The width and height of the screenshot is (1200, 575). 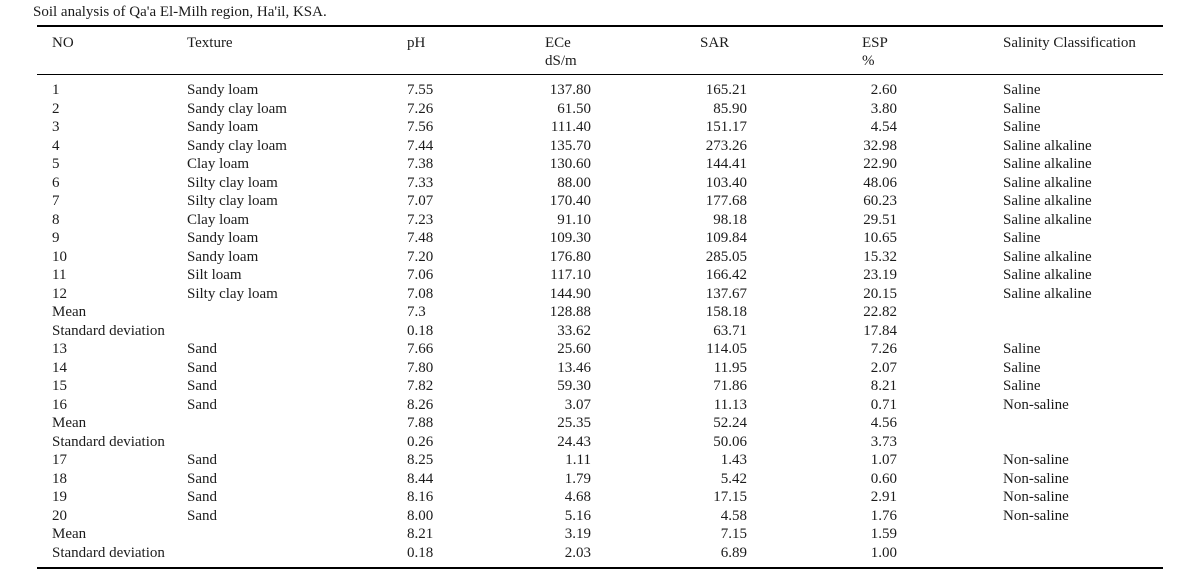 I want to click on table-row: 9 Sandy loam 7.48 109.30 109.84 10.65 Saline, so click(x=600, y=238).